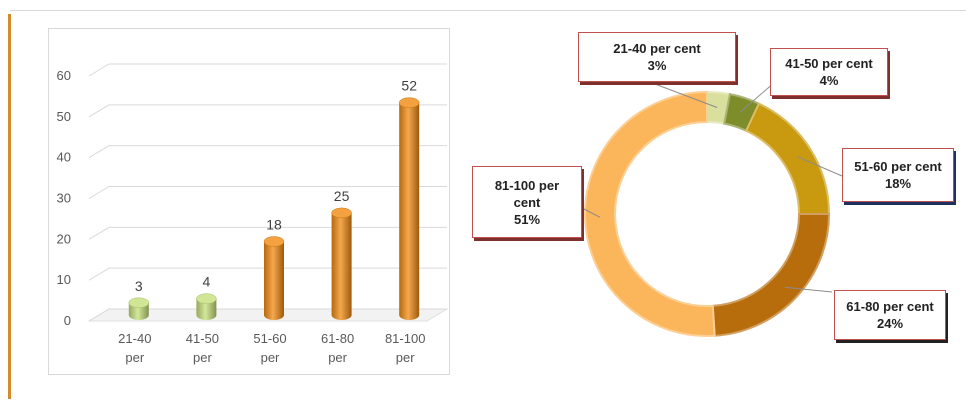 The width and height of the screenshot is (966, 405). Describe the element at coordinates (274, 225) in the screenshot. I see `data-label: 18` at that location.